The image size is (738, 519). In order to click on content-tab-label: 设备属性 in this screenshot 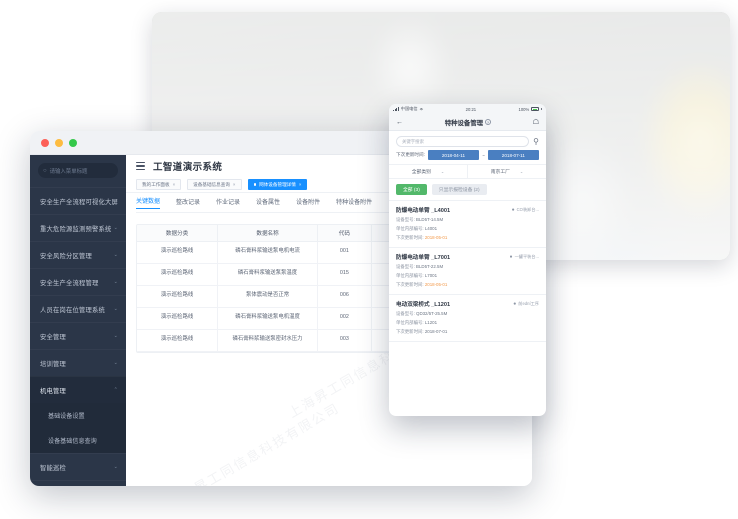, I will do `click(268, 202)`.